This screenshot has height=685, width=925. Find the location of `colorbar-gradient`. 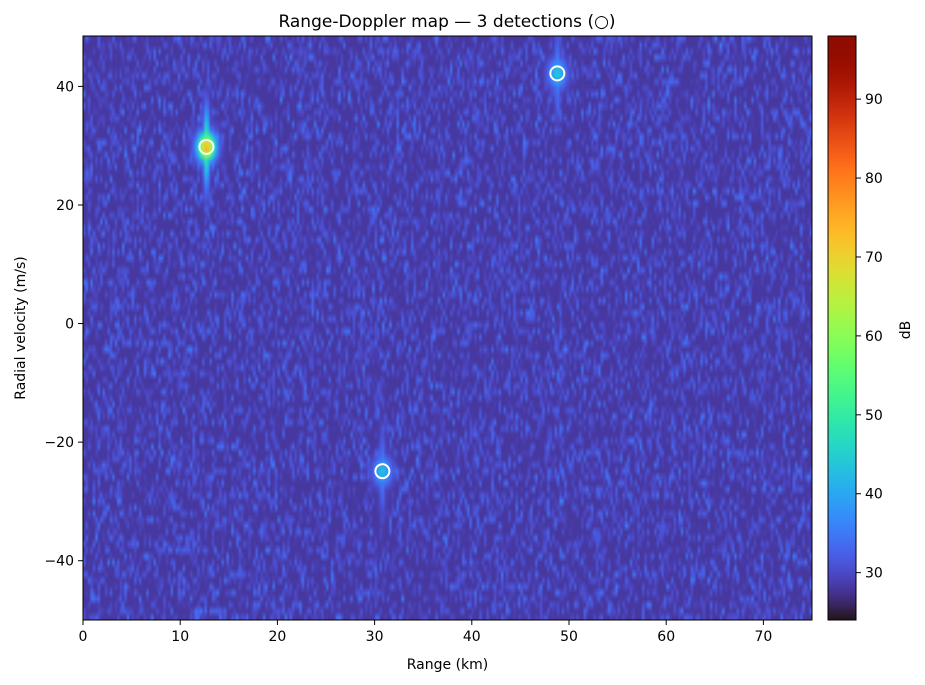

colorbar-gradient is located at coordinates (842, 328).